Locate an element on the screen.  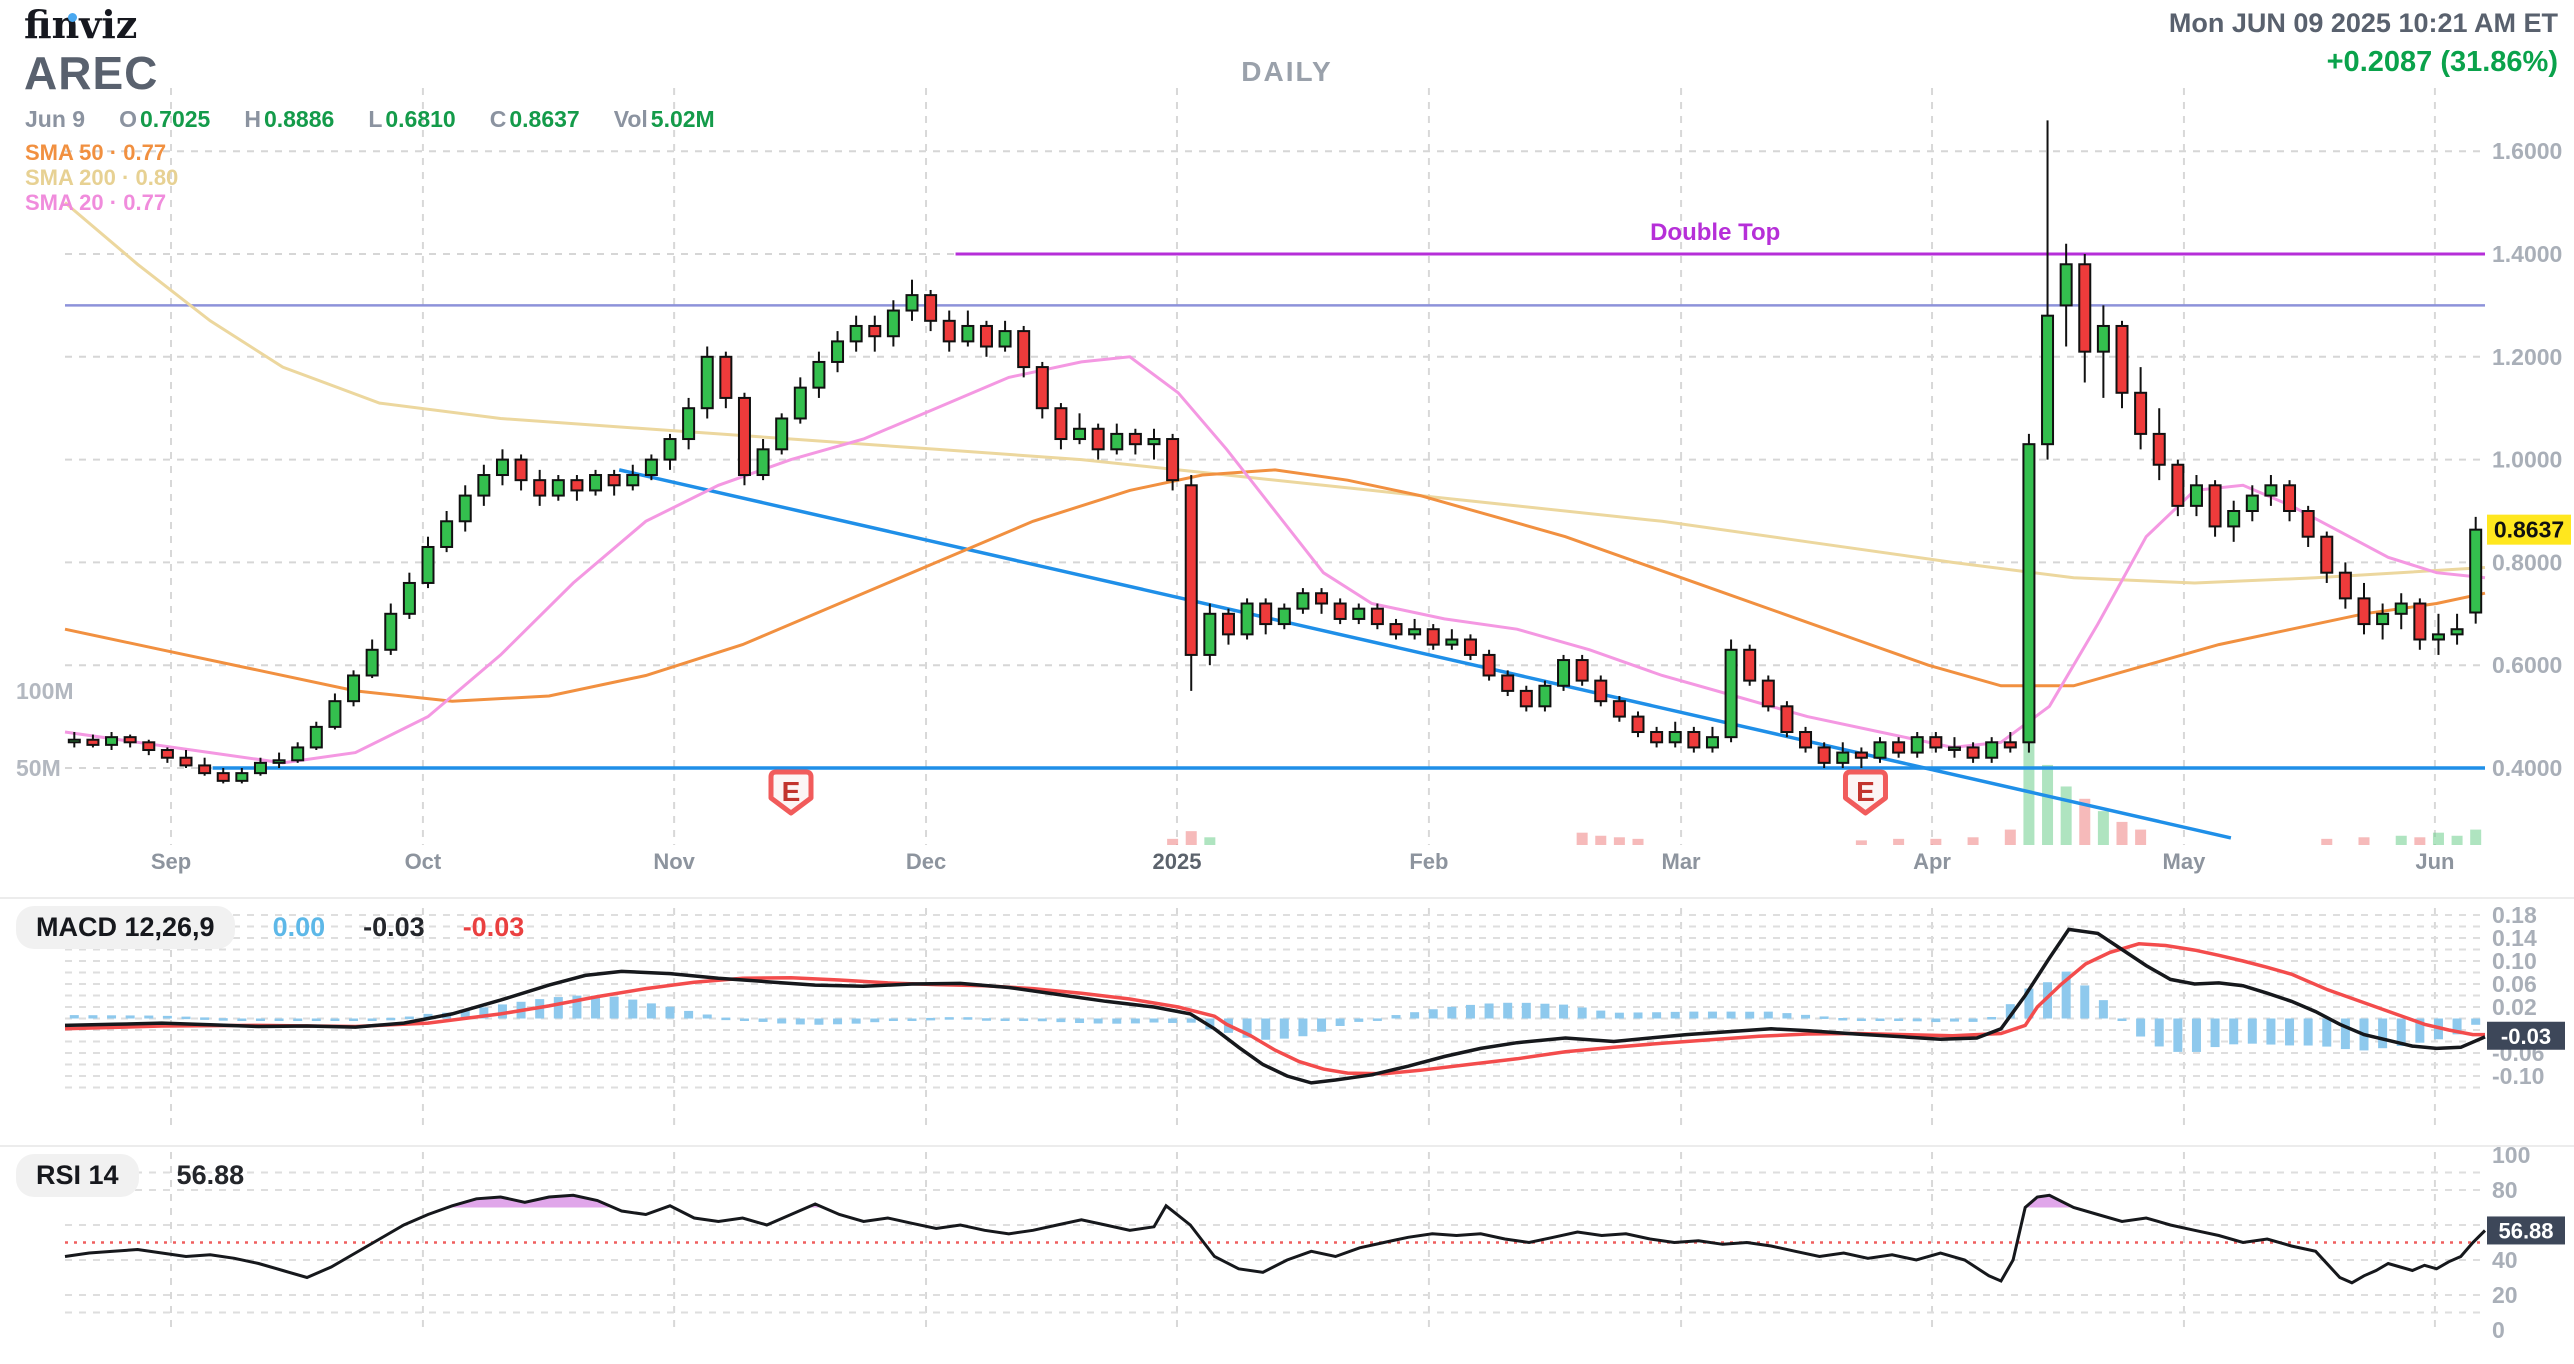
svg-text: 1.0000 is located at coordinates (2527, 460).